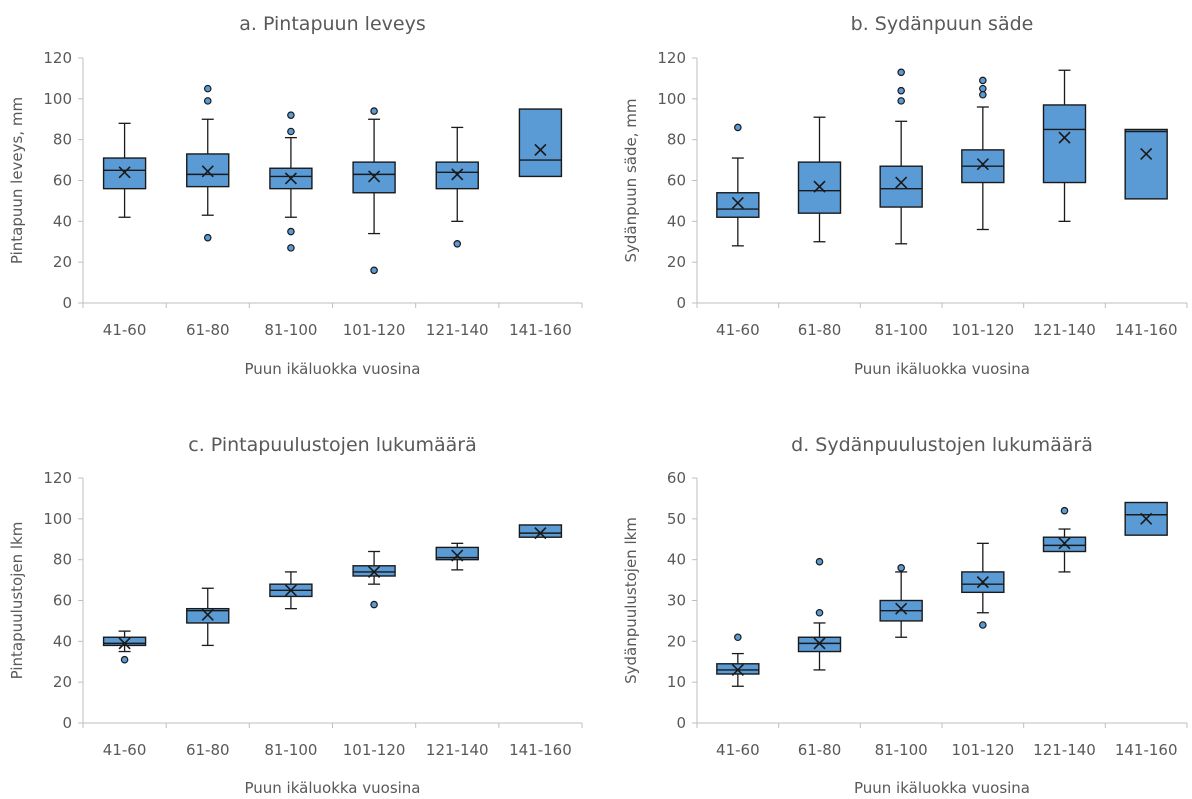 The image size is (1192, 799). Describe the element at coordinates (942, 24) in the screenshot. I see `chart-title: b. Sydänpuun säde` at that location.